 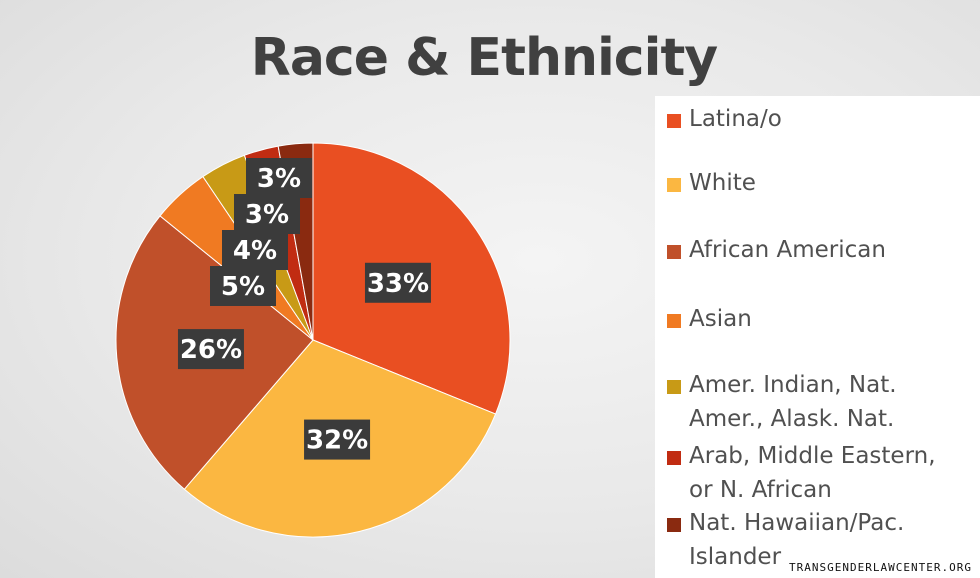 I want to click on data-label: 5%, so click(x=243, y=287).